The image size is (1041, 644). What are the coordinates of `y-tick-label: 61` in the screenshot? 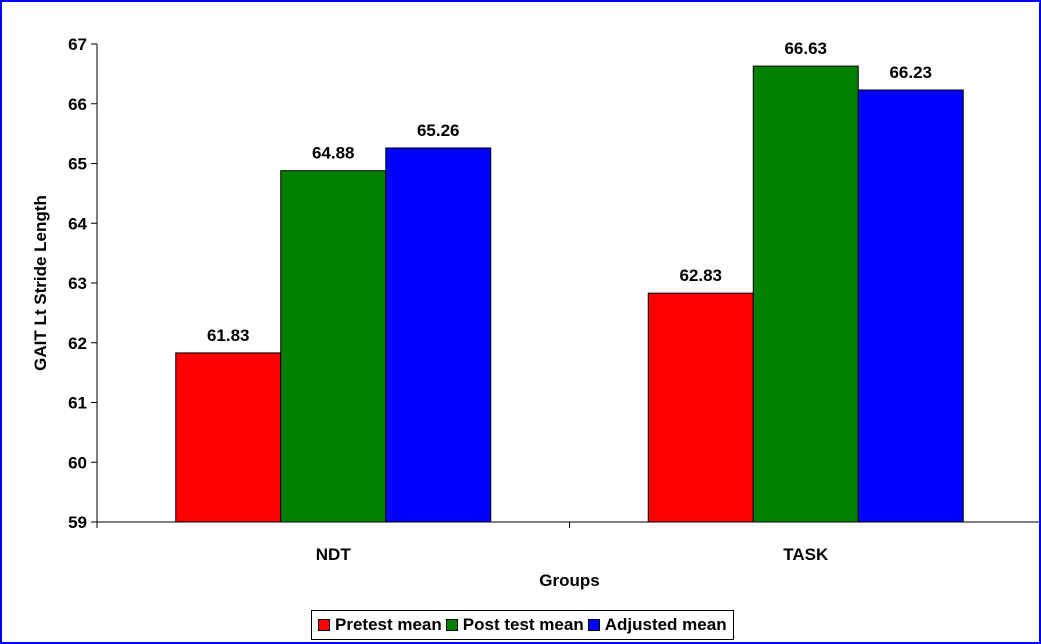 It's located at (77, 403).